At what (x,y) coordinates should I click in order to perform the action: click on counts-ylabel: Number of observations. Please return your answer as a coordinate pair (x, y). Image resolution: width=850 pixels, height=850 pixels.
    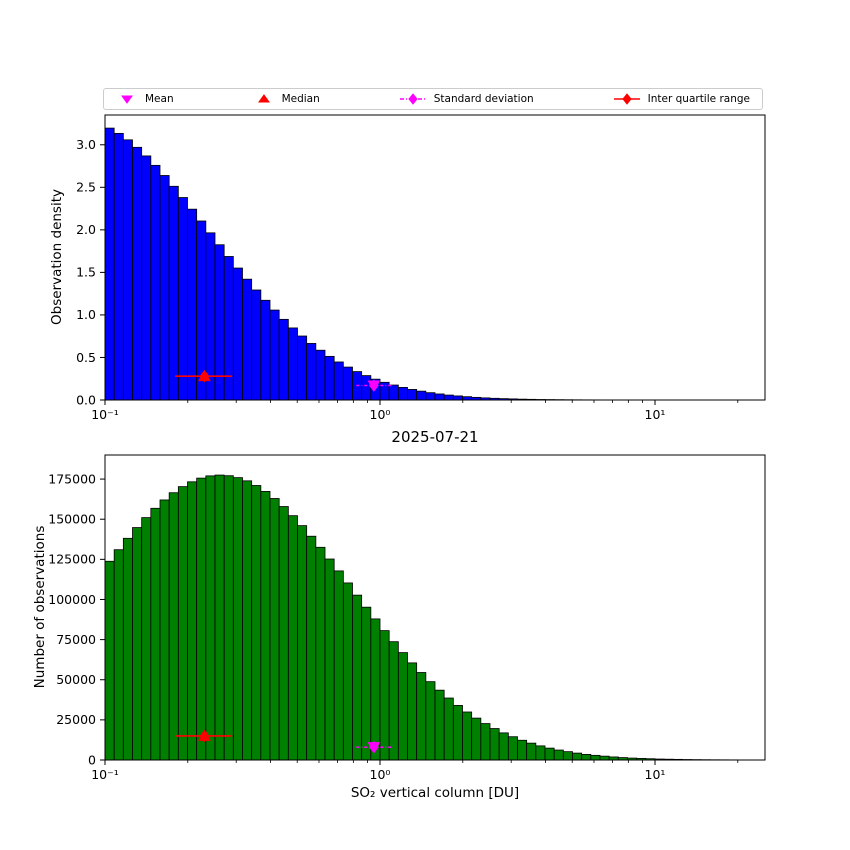
    Looking at the image, I should click on (40, 607).